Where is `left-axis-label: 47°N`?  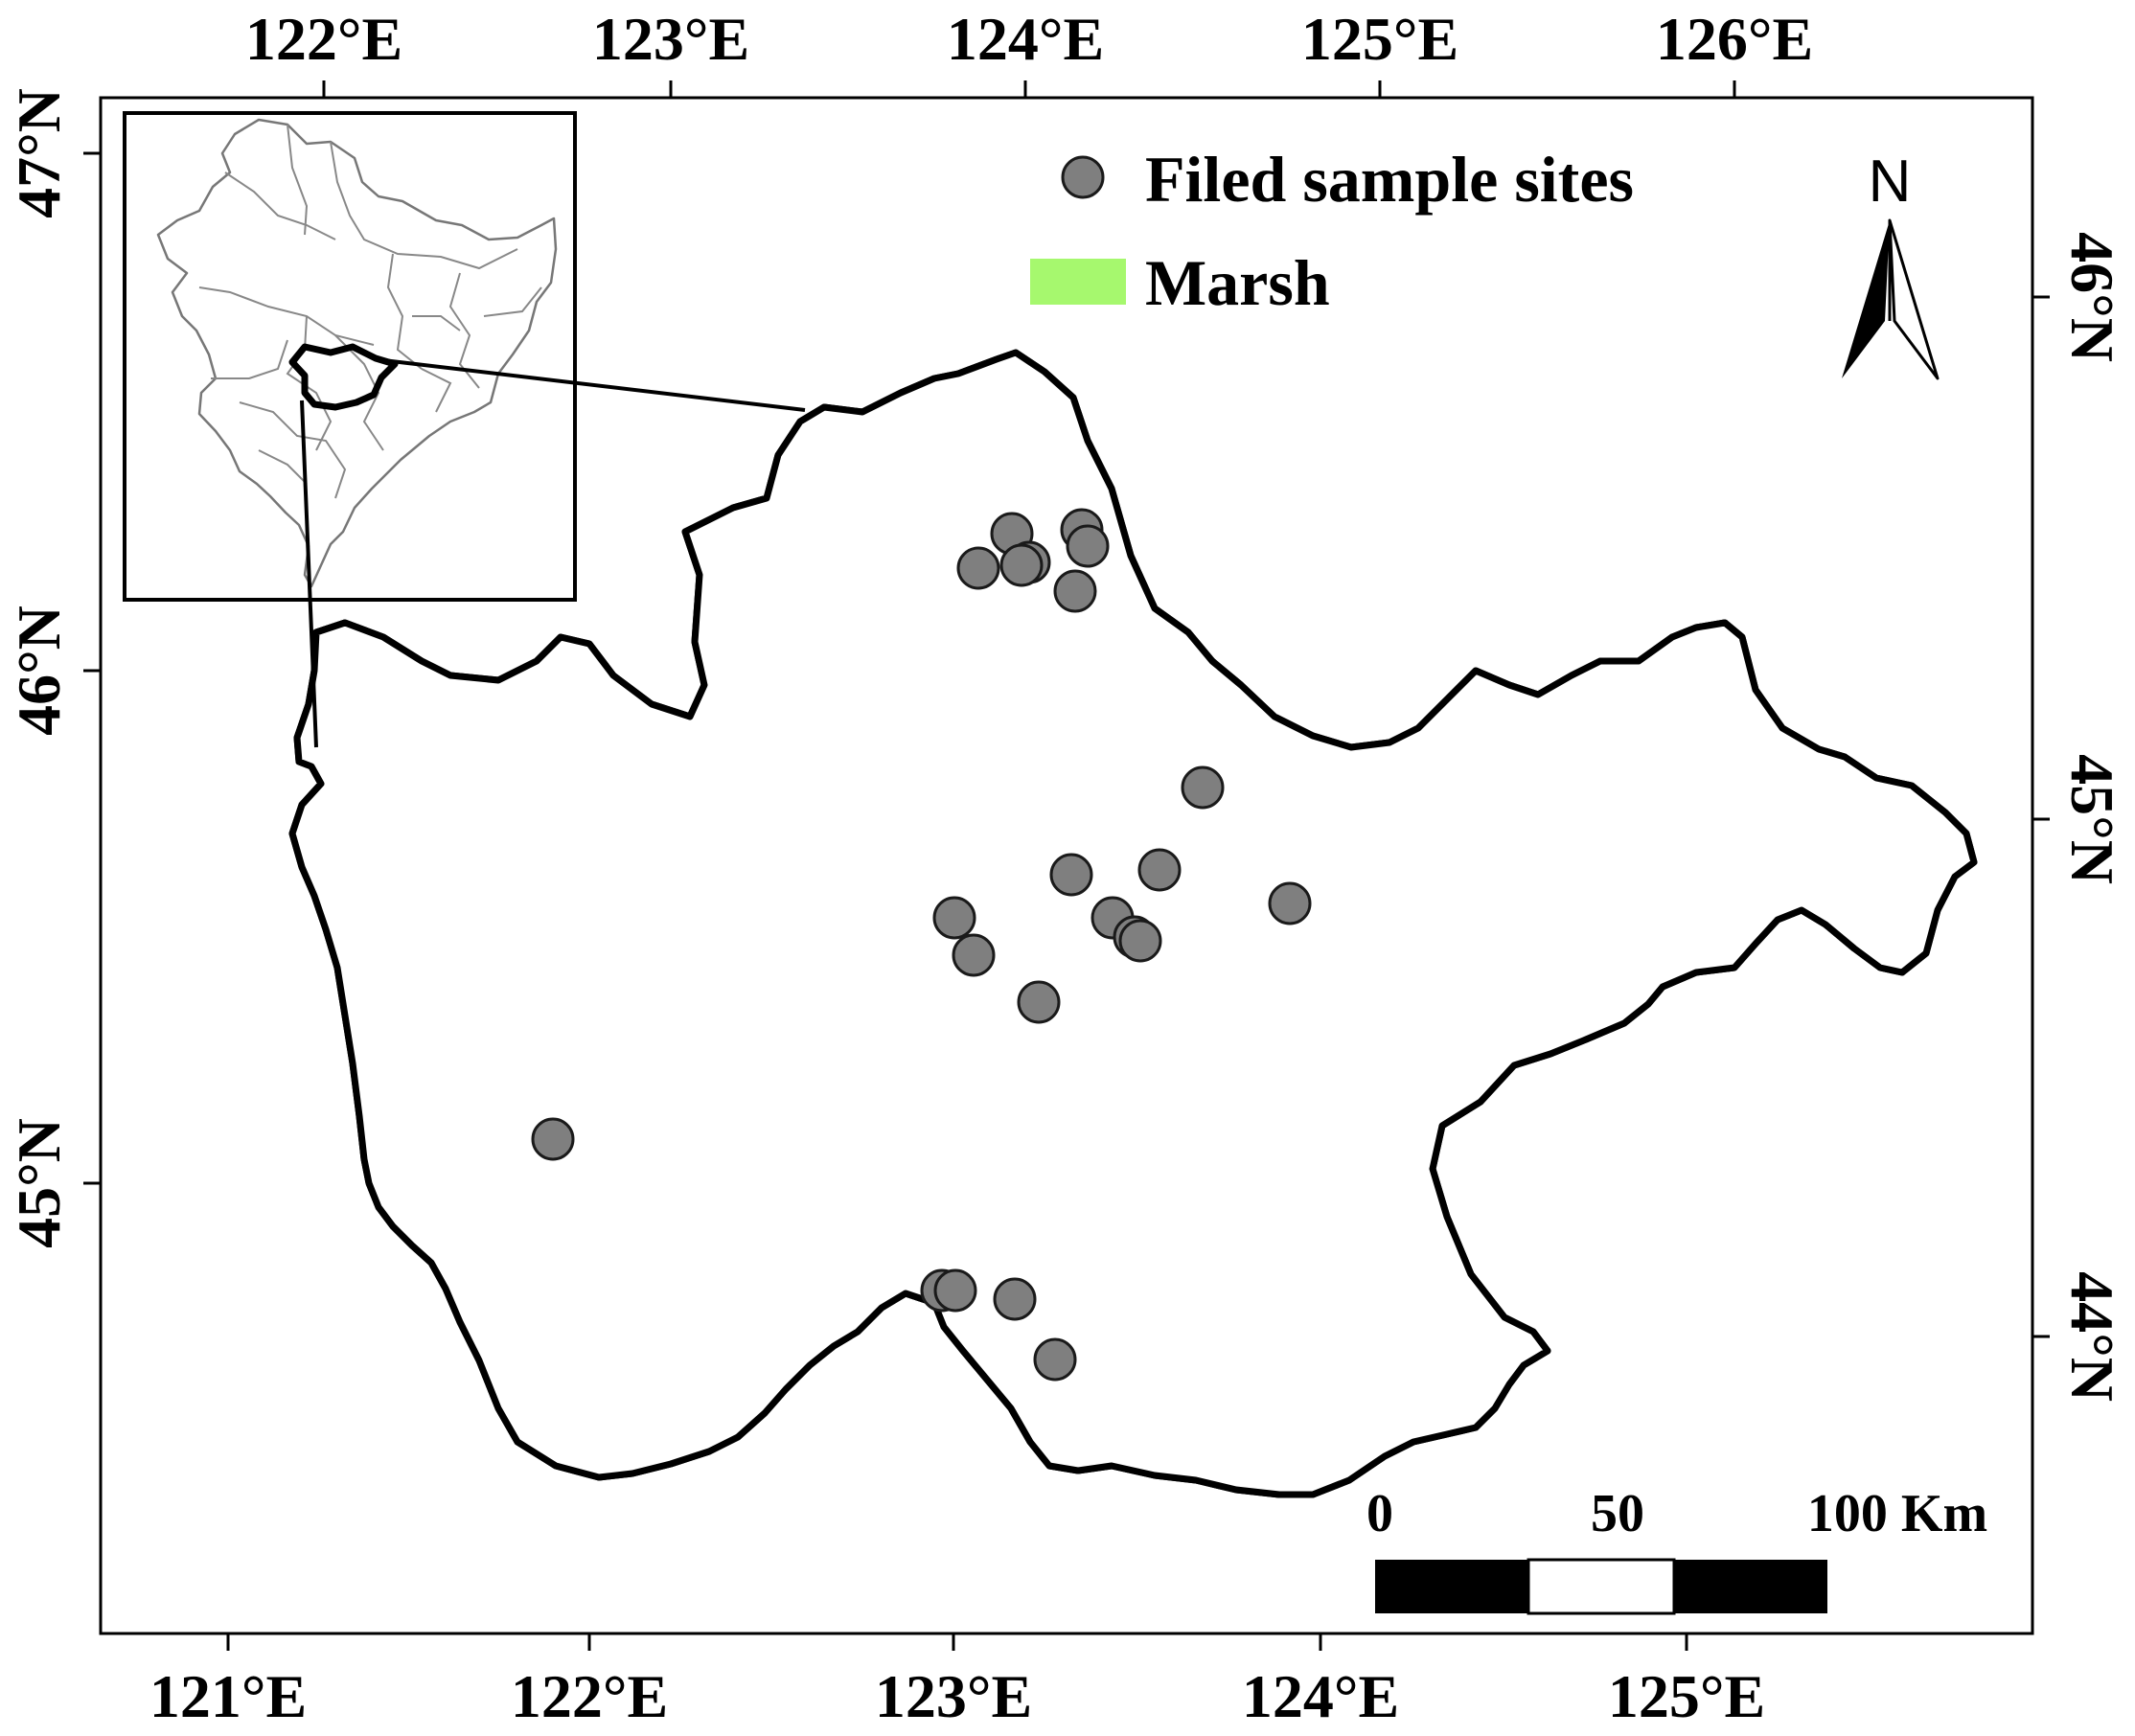 left-axis-label: 47°N is located at coordinates (39, 153).